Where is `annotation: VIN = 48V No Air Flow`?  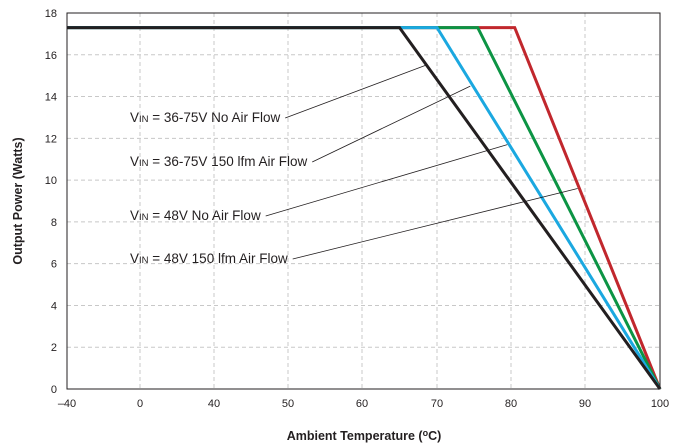 annotation: VIN = 48V No Air Flow is located at coordinates (319, 183).